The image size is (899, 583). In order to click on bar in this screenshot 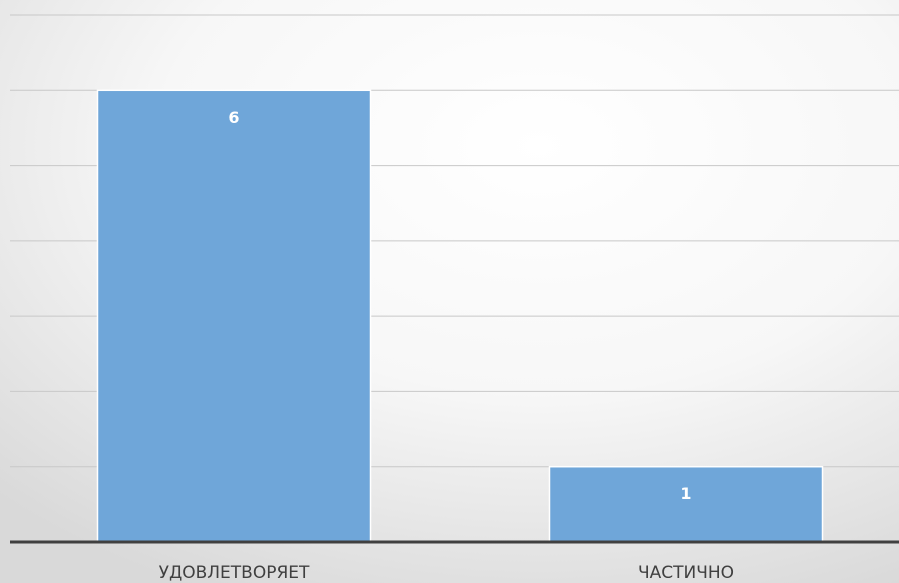, I will do `click(686, 504)`.